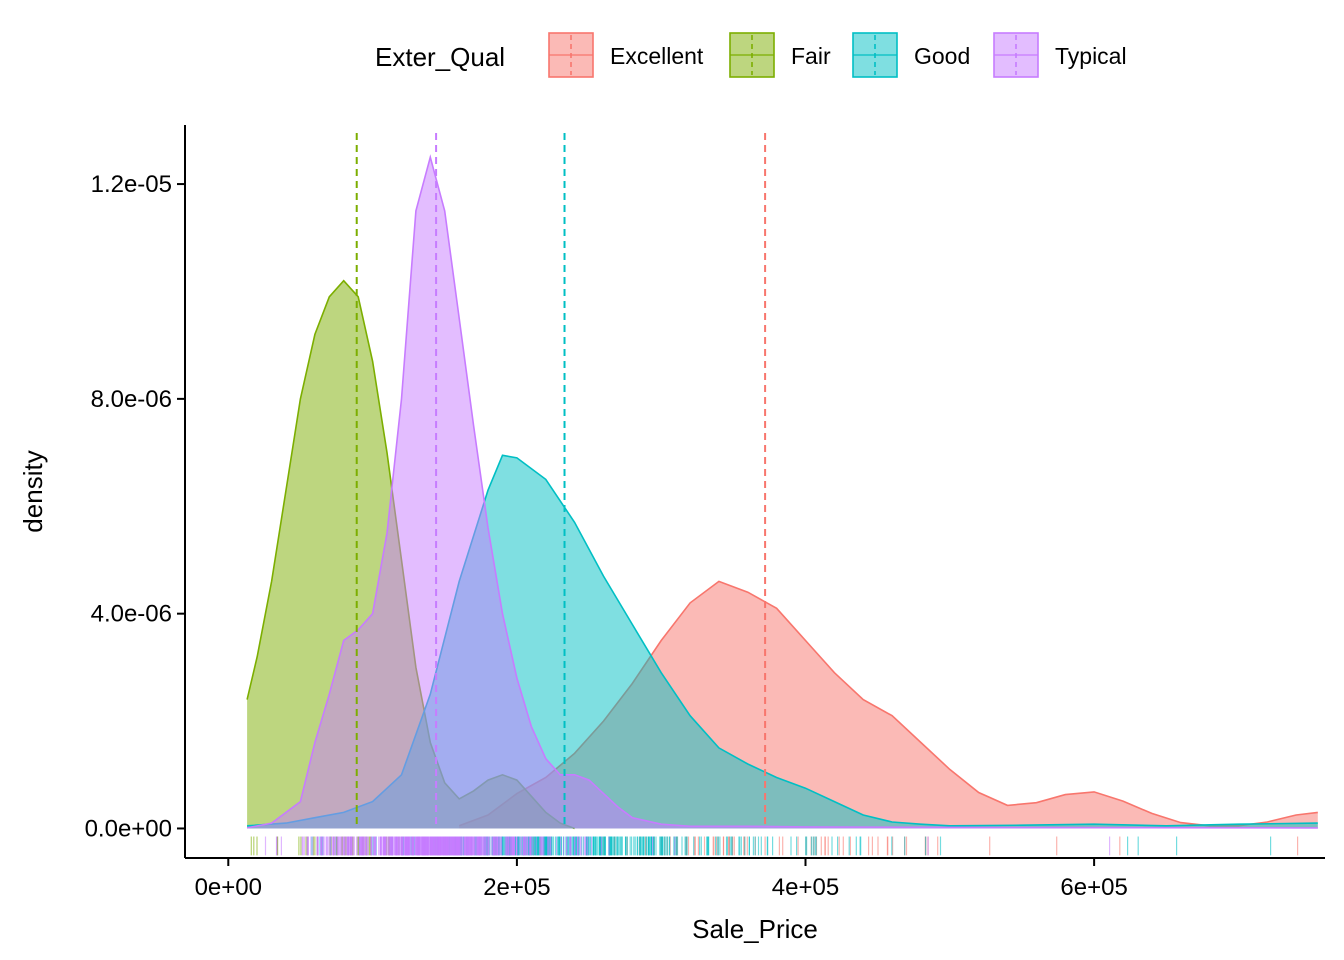  I want to click on x-tick-label: 2e+05, so click(516, 887).